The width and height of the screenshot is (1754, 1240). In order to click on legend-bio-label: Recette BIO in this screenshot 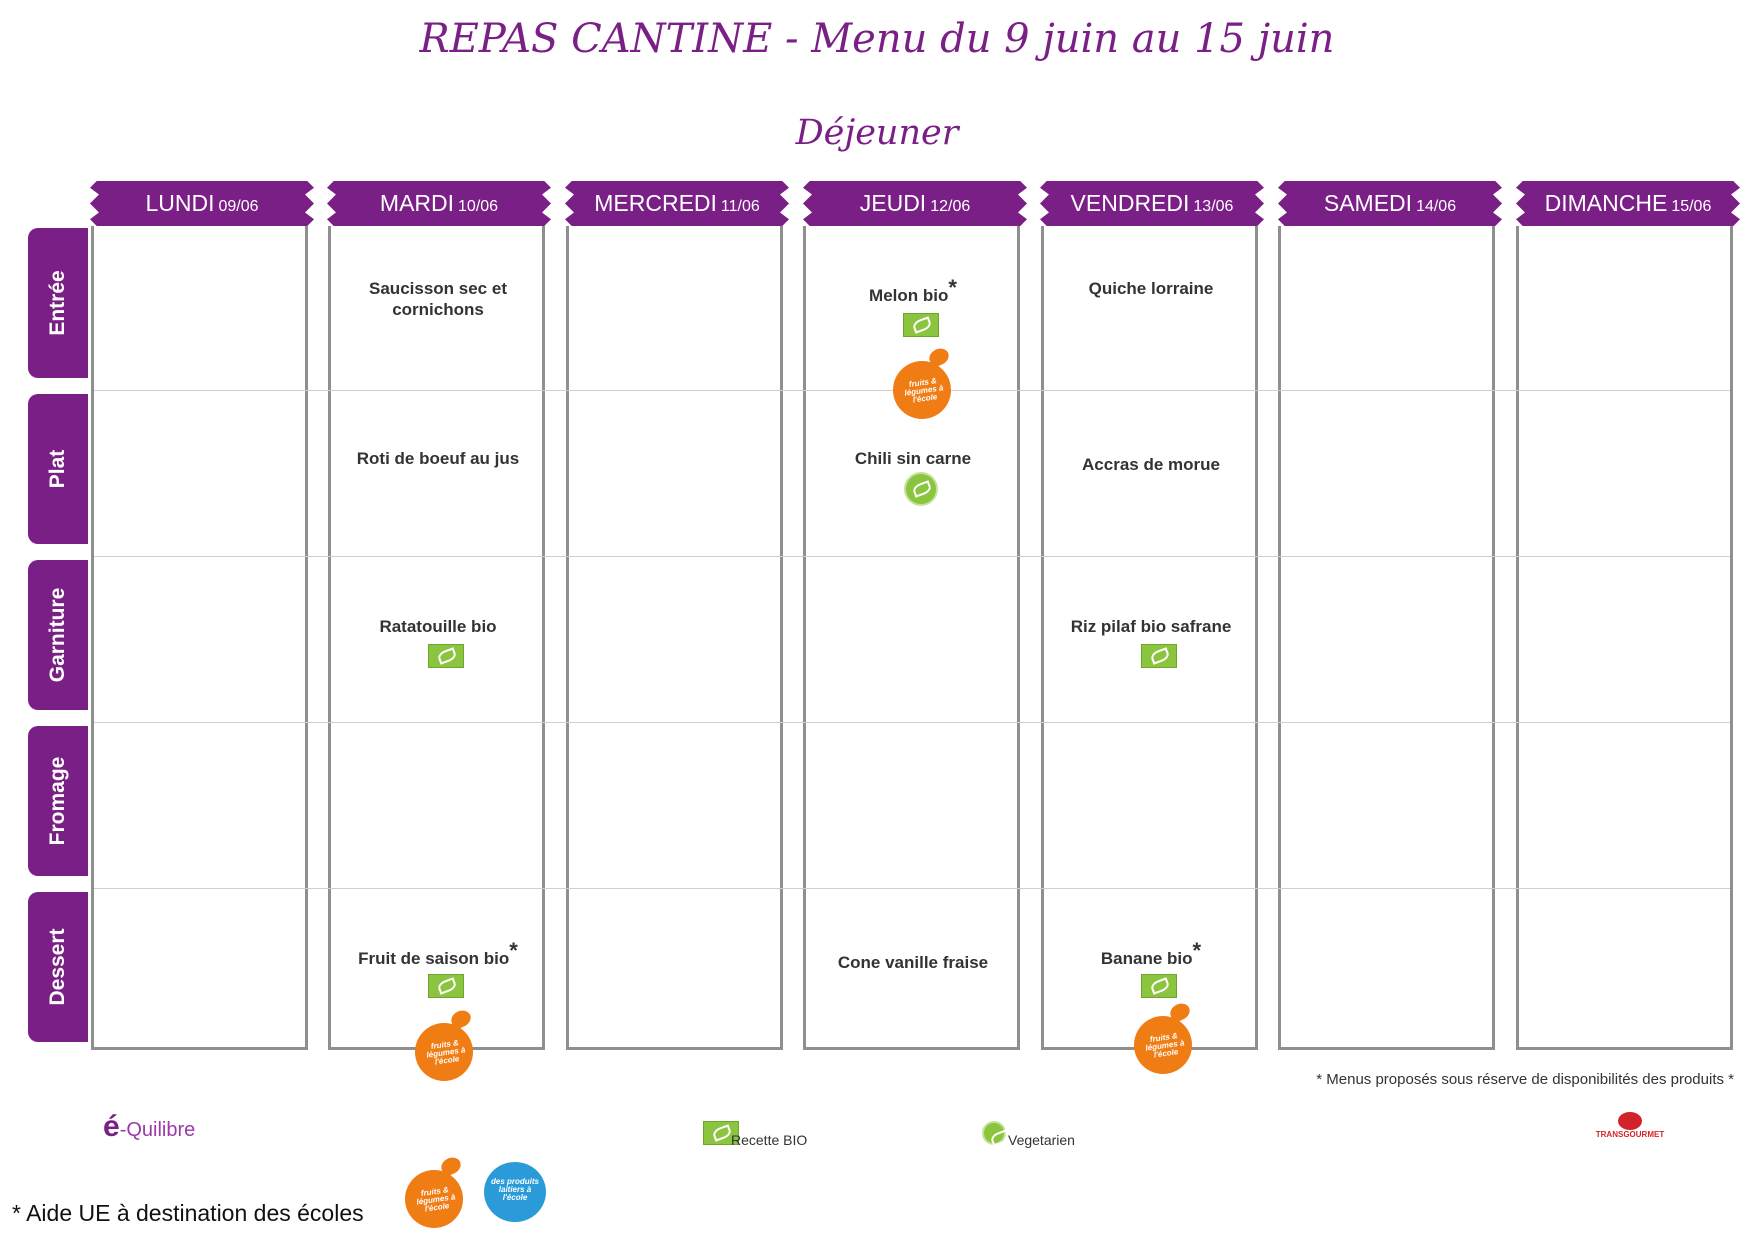, I will do `click(769, 1140)`.